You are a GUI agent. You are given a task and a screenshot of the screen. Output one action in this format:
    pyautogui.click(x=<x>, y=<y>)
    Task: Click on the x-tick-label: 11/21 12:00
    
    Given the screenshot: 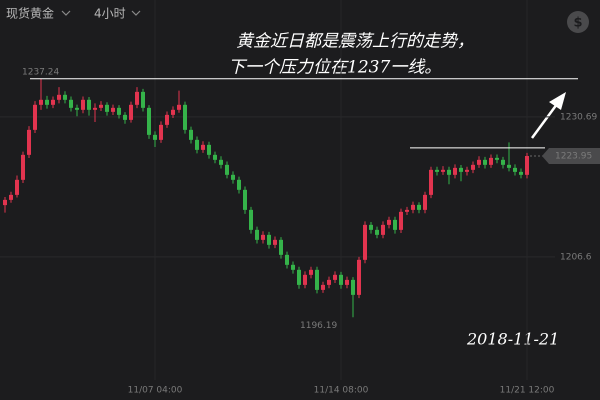 What is the action you would take?
    pyautogui.click(x=527, y=391)
    